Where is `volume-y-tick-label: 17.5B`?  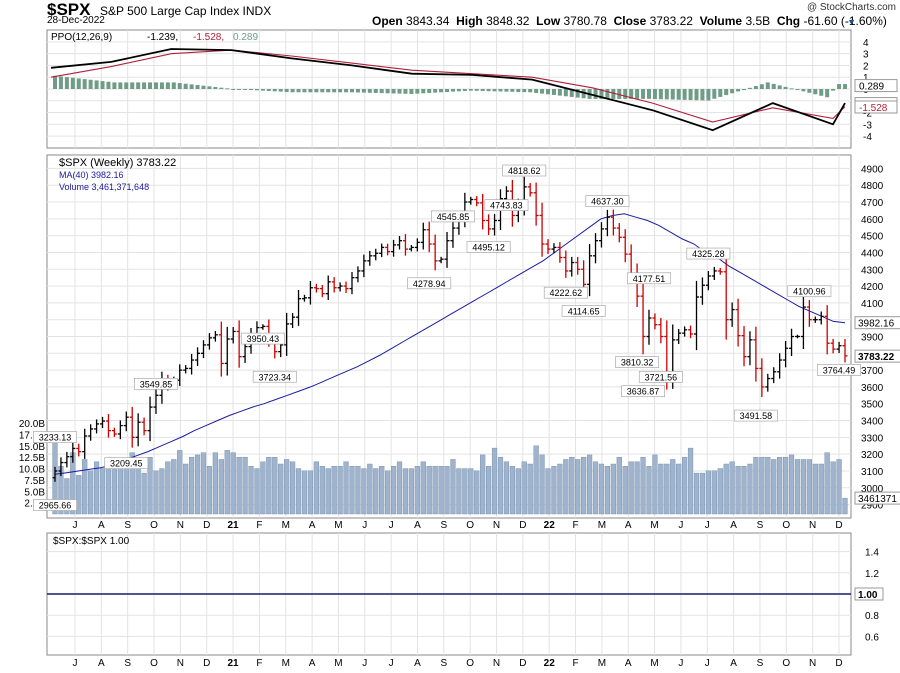 volume-y-tick-label: 17.5B is located at coordinates (32, 435).